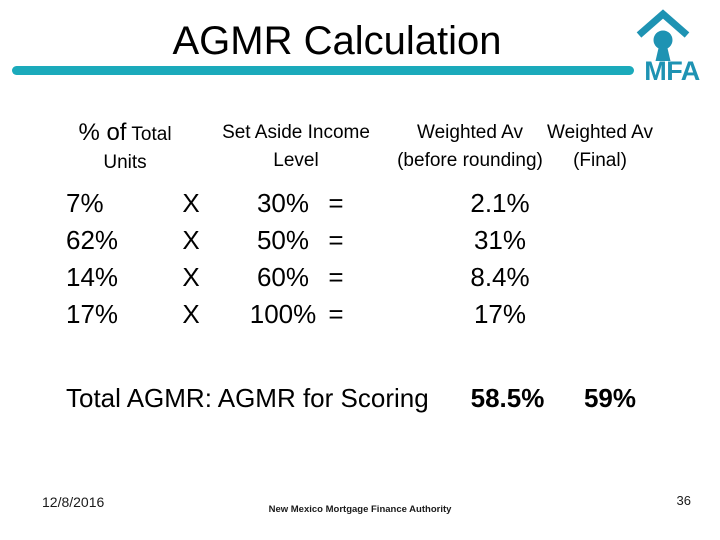 This screenshot has height=540, width=720. I want to click on header-units: Units, so click(125, 162).